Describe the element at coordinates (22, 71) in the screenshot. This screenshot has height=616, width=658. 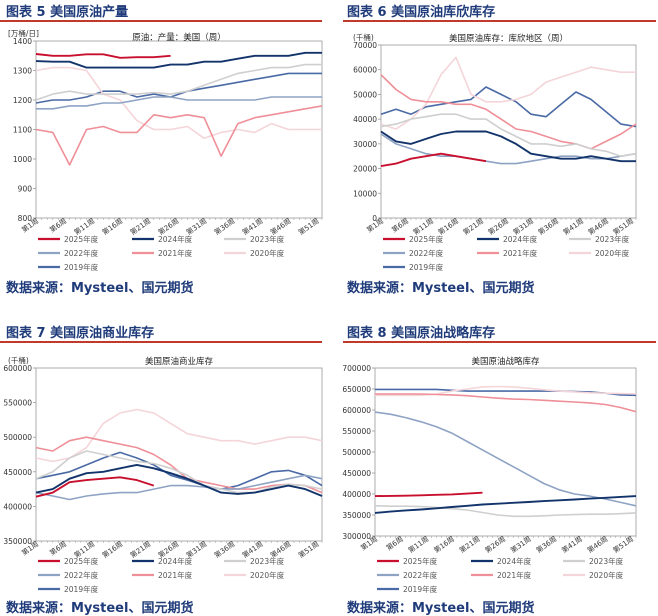
I see `y-tick-label: 1300` at that location.